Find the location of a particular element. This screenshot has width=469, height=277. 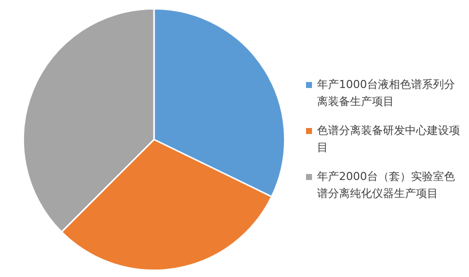

legend-label: 色谱分离装备研发中心建设项目 is located at coordinates (389, 139).